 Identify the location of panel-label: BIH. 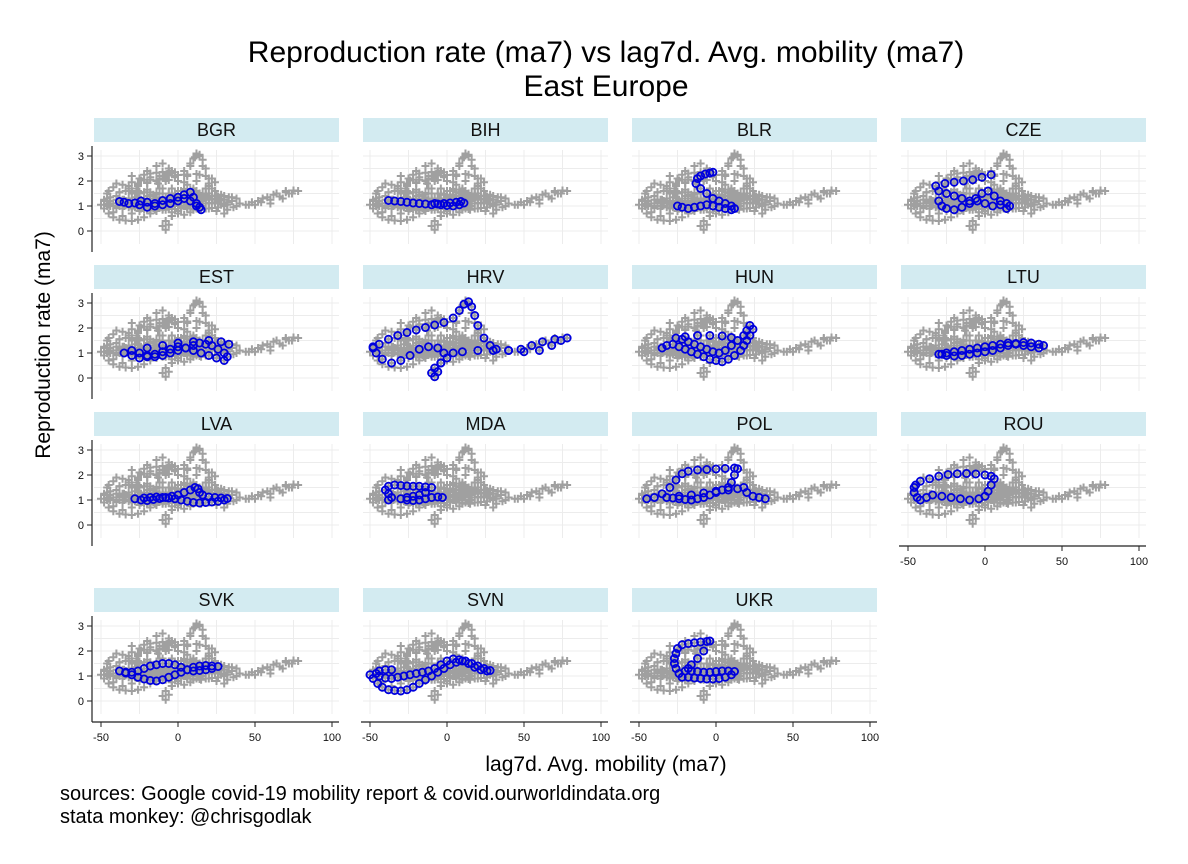
(485, 130).